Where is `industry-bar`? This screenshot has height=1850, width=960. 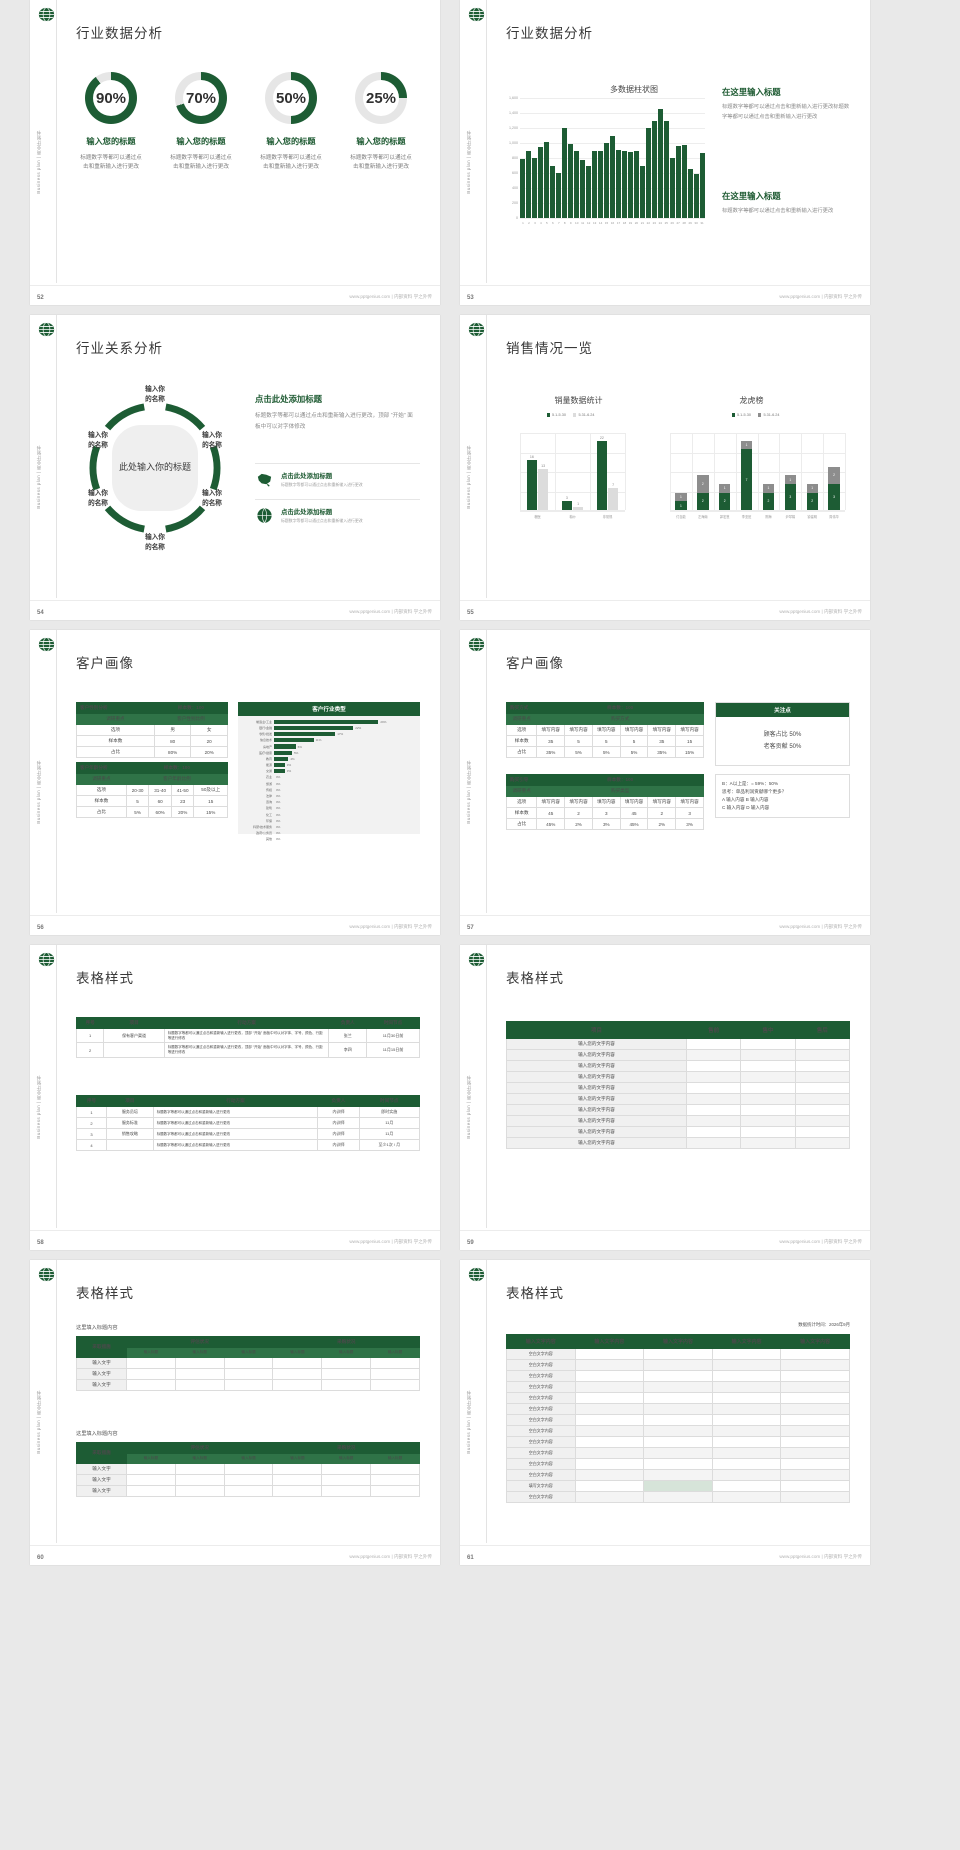 industry-bar is located at coordinates (314, 728).